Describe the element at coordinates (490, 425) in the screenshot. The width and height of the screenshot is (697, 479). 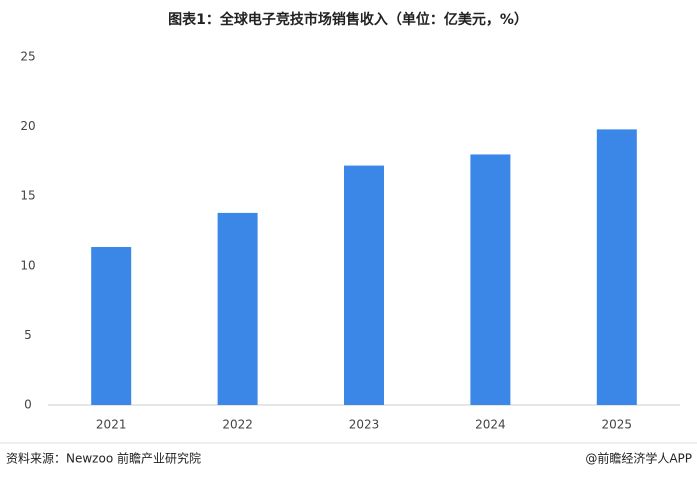
I see `x-tick-label: 2024` at that location.